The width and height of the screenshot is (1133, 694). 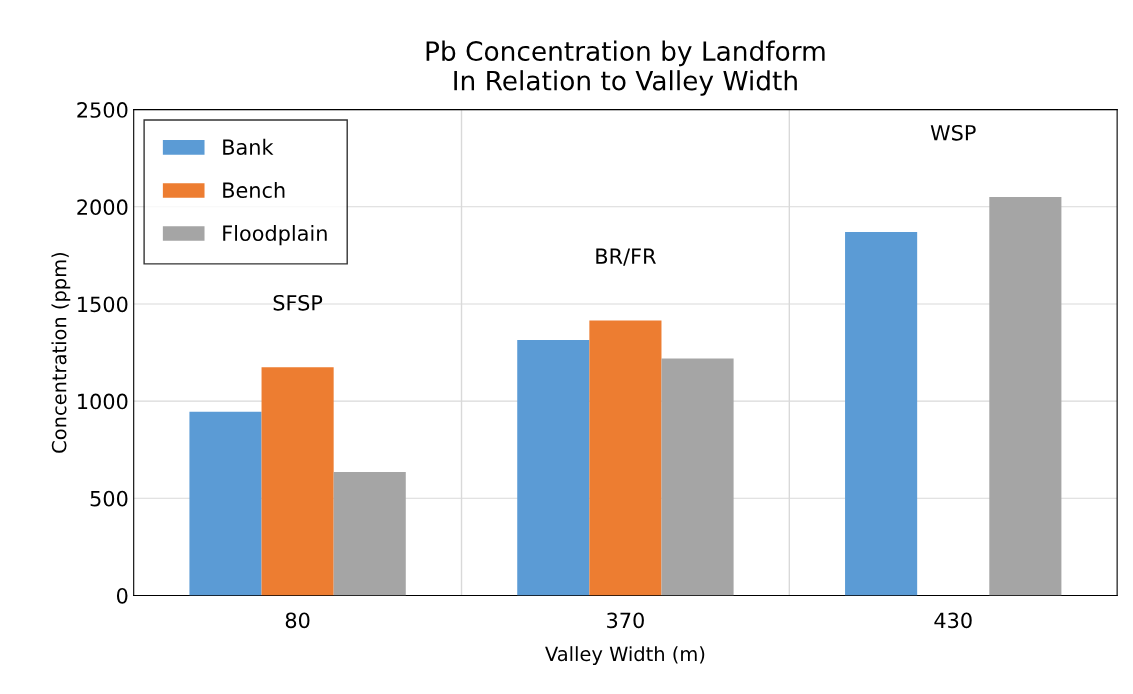 What do you see at coordinates (297, 620) in the screenshot?
I see `x-tick-label: 80` at bounding box center [297, 620].